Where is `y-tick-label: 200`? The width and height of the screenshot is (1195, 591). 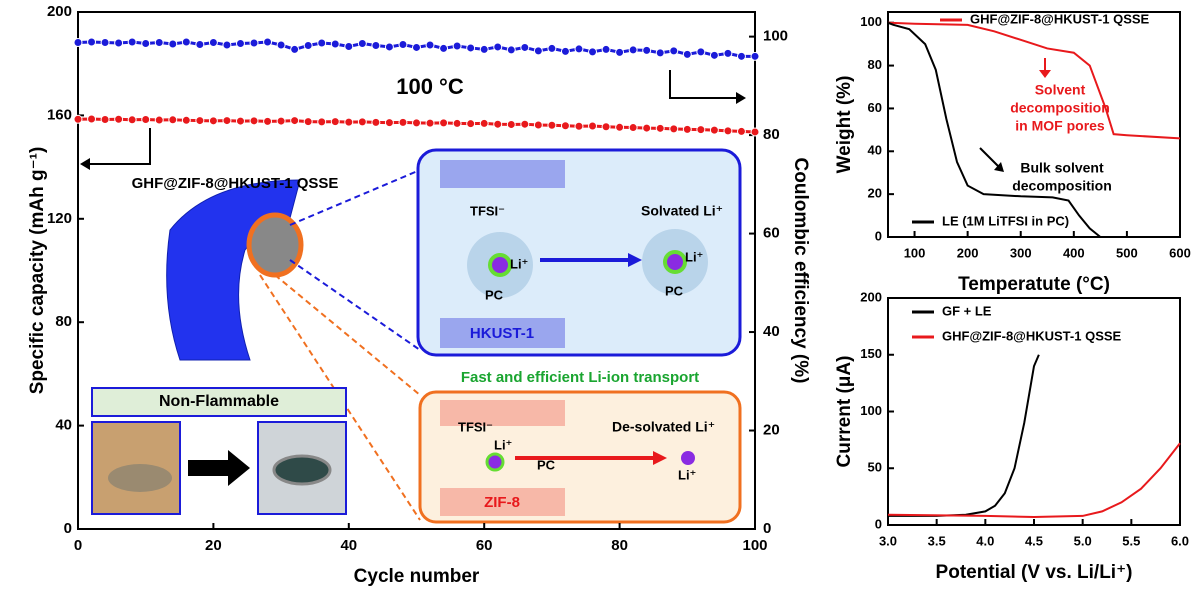
y-tick-label: 200 is located at coordinates (59, 11).